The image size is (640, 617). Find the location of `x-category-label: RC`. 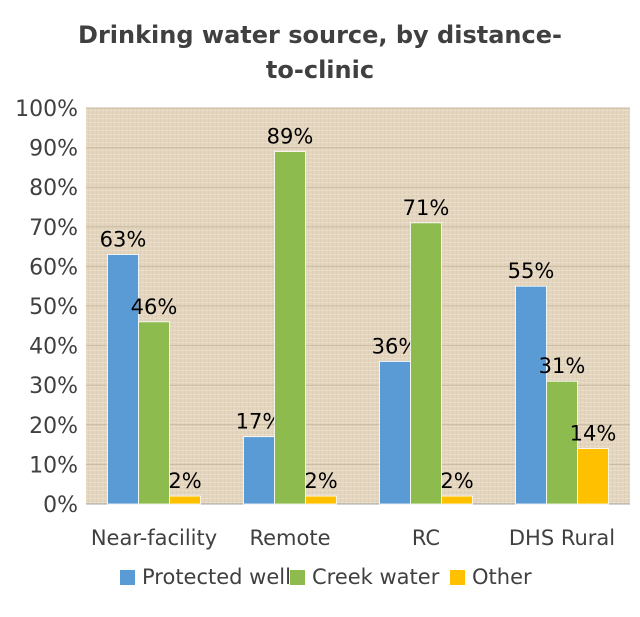

x-category-label: RC is located at coordinates (426, 538).